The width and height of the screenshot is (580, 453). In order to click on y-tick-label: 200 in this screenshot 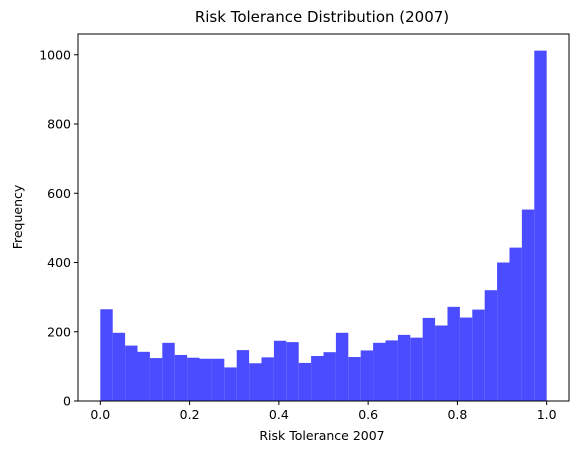, I will do `click(59, 331)`.